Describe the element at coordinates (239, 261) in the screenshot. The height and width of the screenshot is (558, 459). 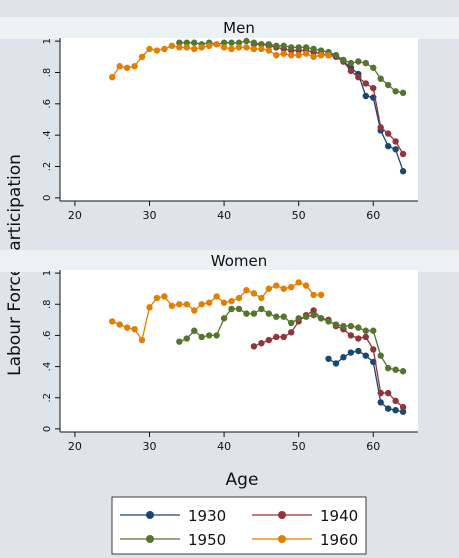
I see `panel-title: Women` at that location.